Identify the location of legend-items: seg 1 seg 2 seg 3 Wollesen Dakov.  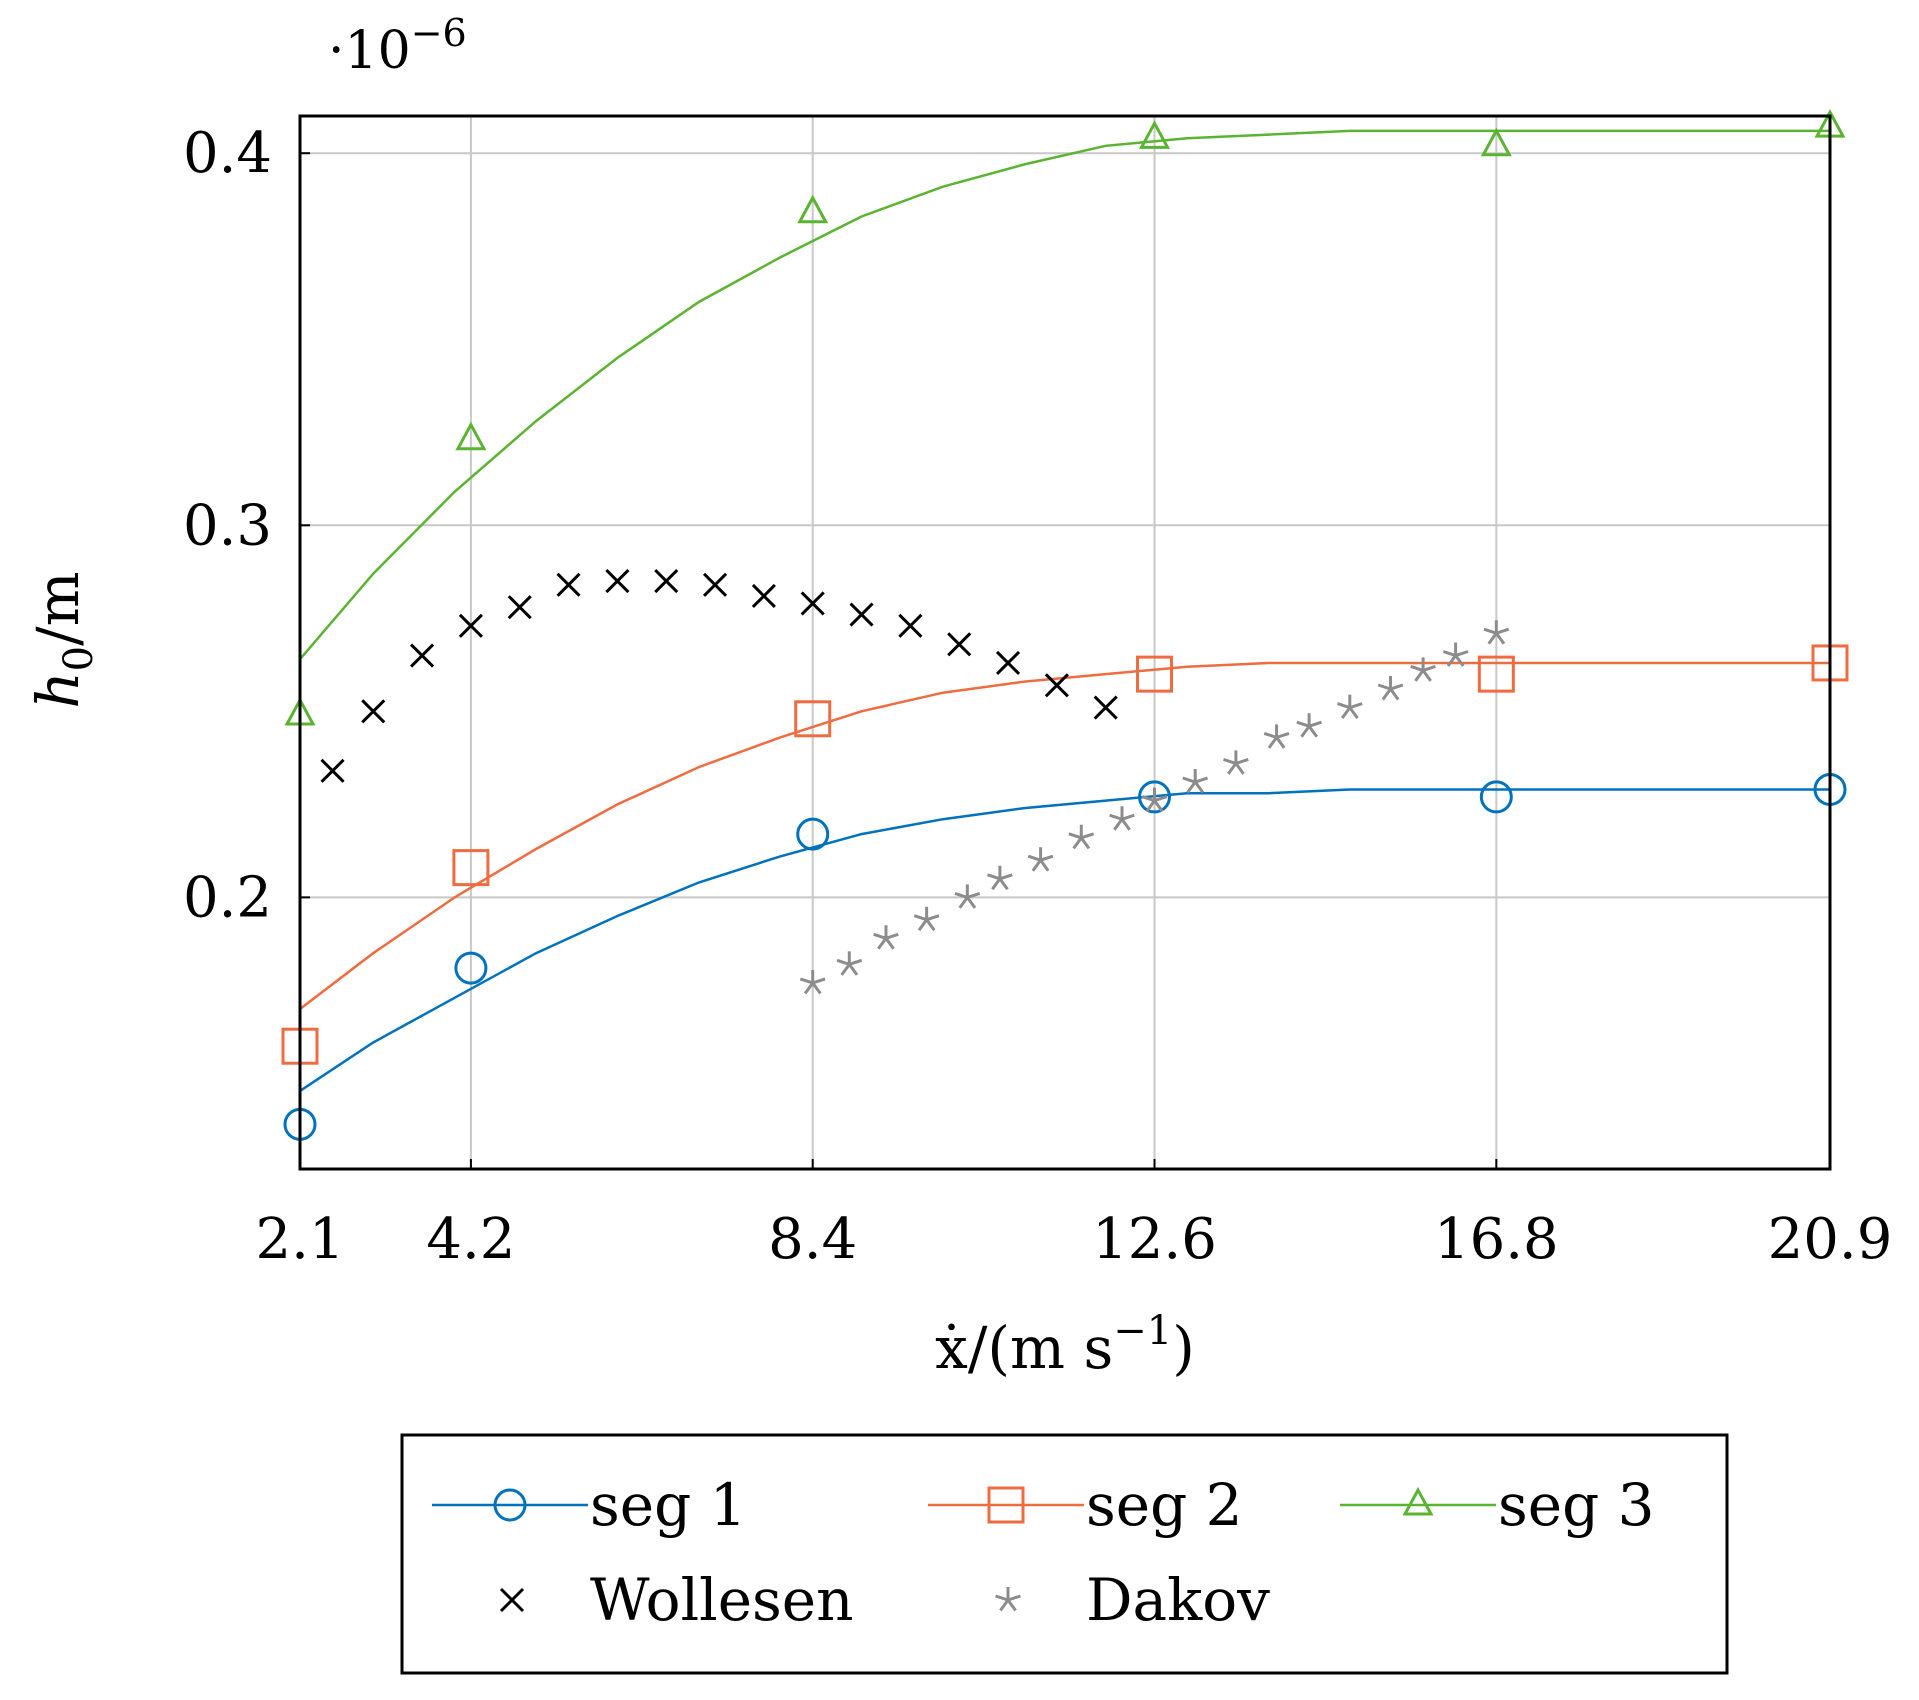
(1043, 1552).